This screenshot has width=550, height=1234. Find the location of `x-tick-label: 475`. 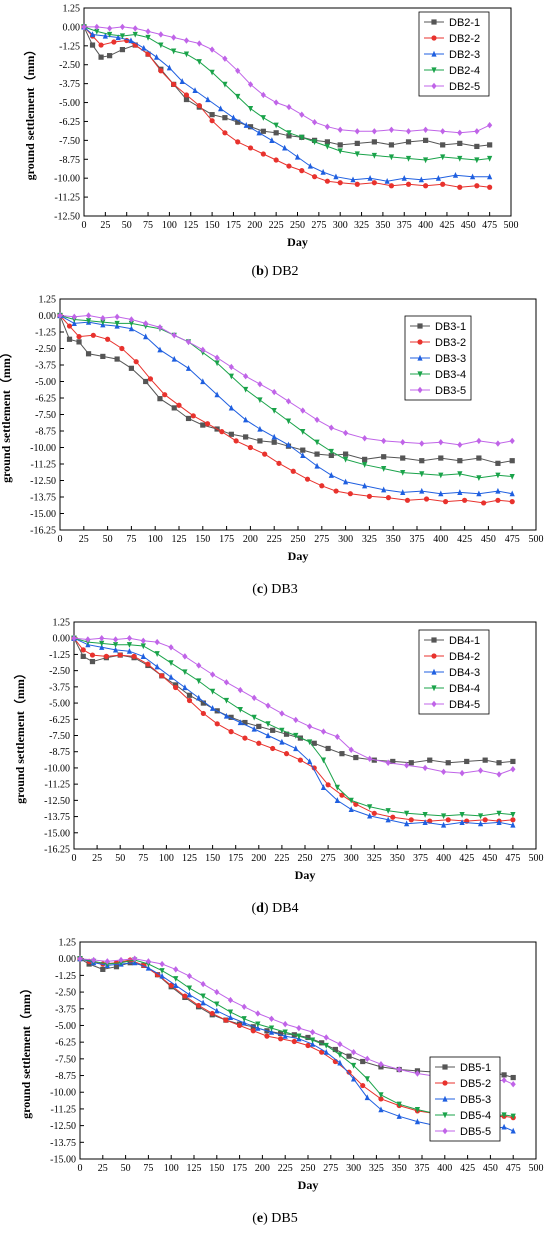

x-tick-label: 475 is located at coordinates (513, 1168).